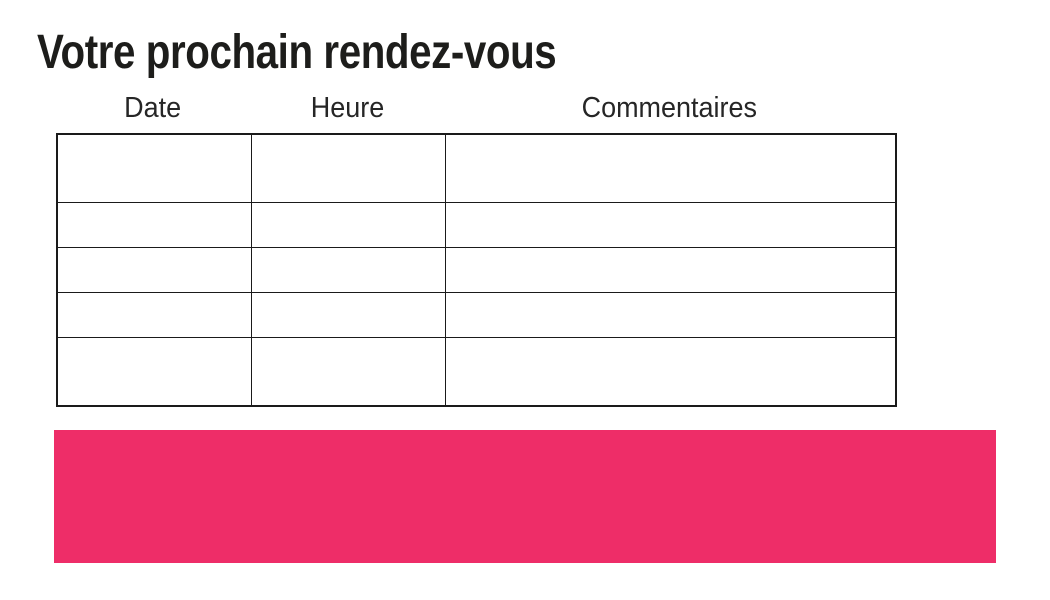 The height and width of the screenshot is (600, 1050). I want to click on column-header-heure: Heure, so click(347, 108).